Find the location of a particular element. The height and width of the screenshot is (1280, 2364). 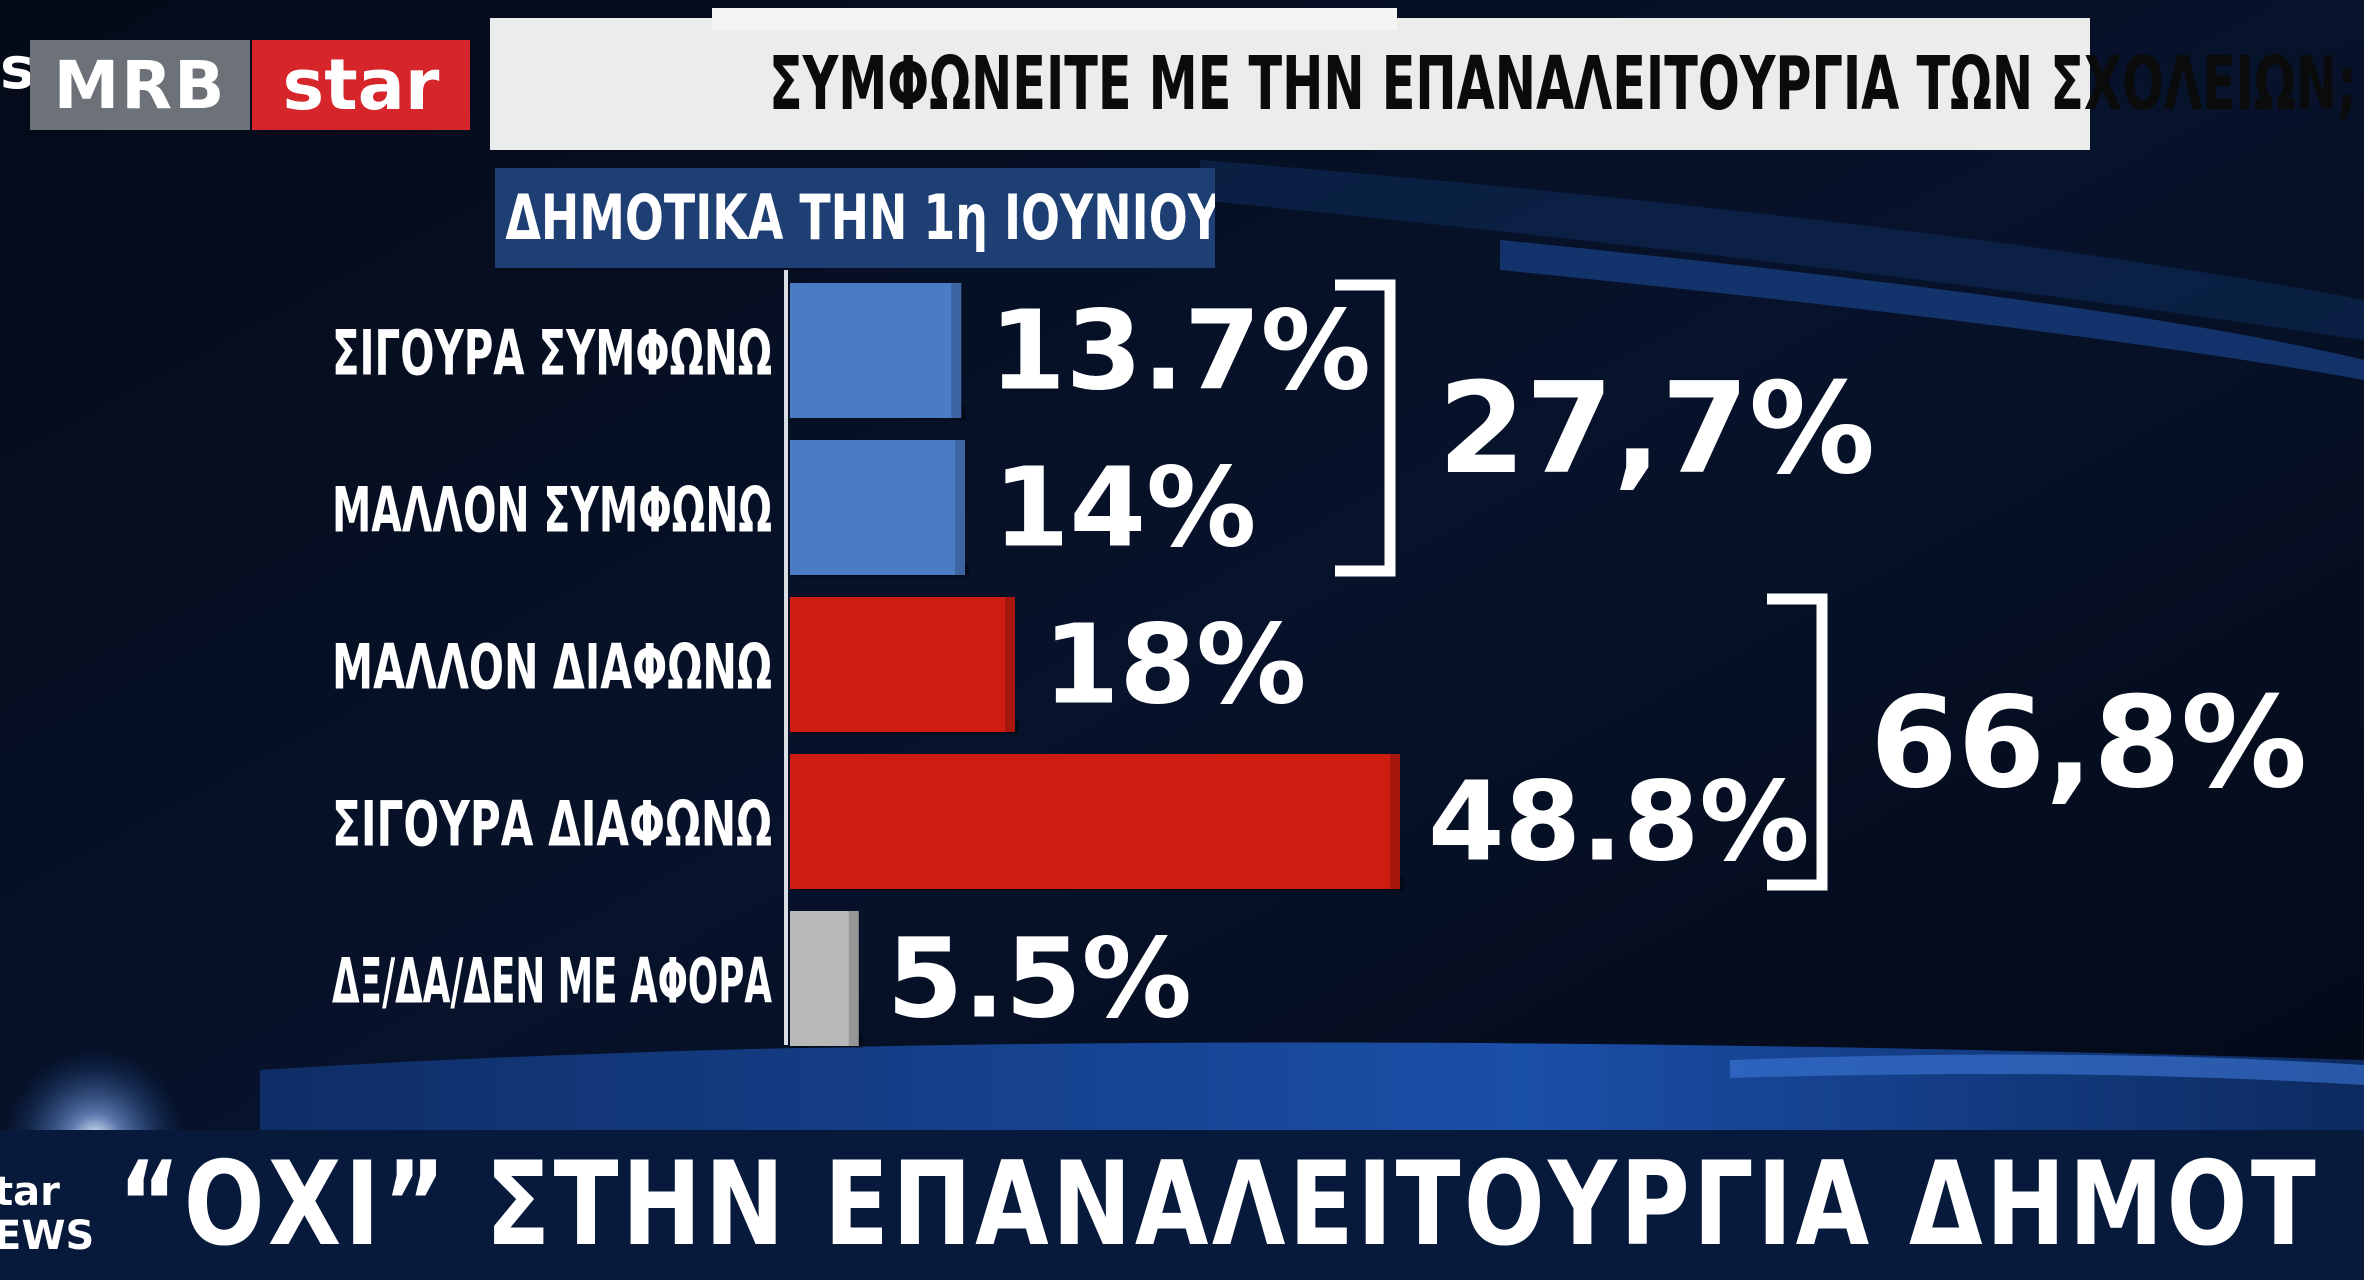

category-label: ΣΙΓΟΥΡΑ ΔΙΑΦΩΝΩ is located at coordinates (552, 824).